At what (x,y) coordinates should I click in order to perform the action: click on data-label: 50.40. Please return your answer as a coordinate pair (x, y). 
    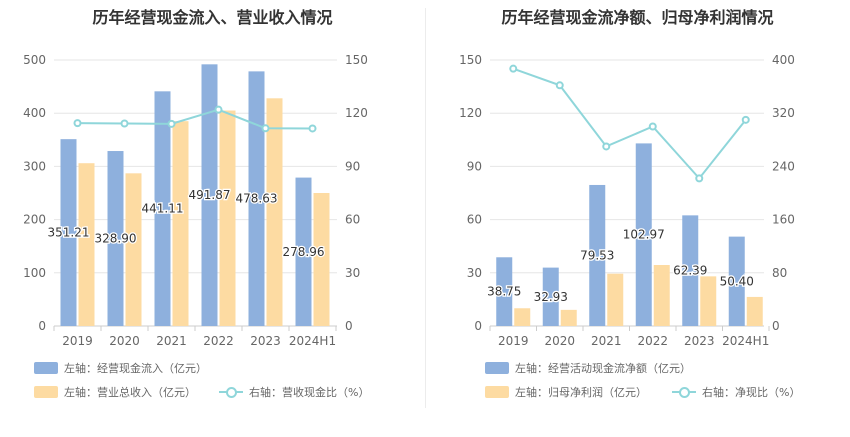
    Looking at the image, I should click on (737, 281).